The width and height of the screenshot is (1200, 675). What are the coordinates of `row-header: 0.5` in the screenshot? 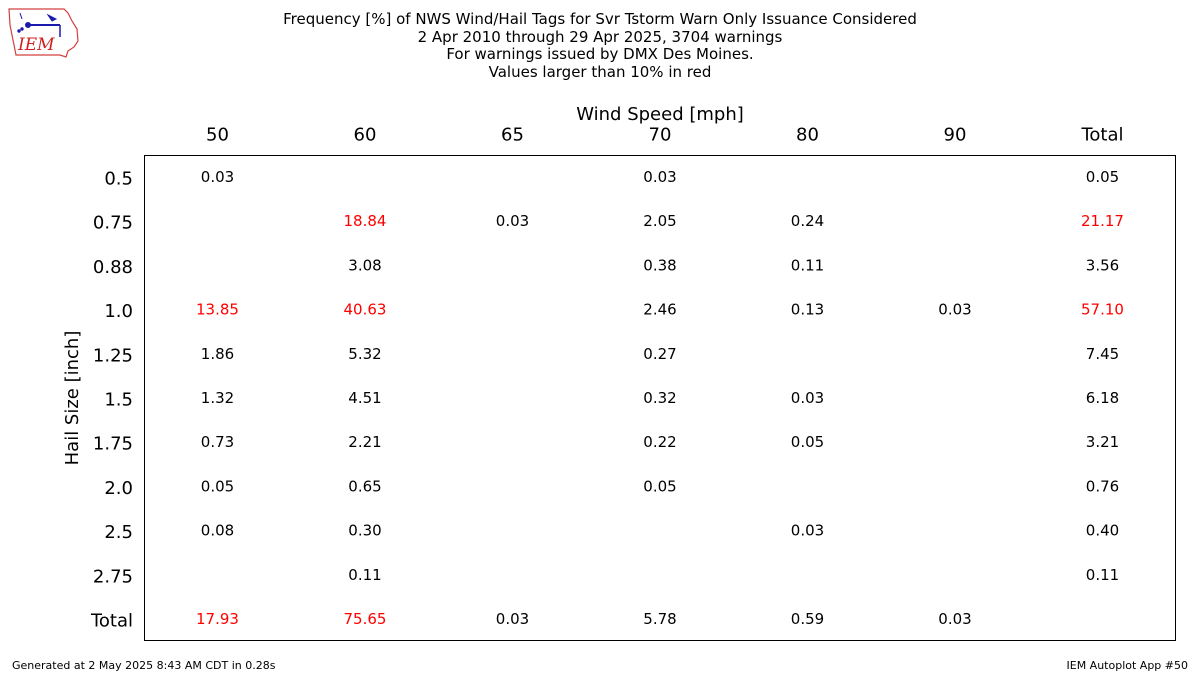 It's located at (118, 179).